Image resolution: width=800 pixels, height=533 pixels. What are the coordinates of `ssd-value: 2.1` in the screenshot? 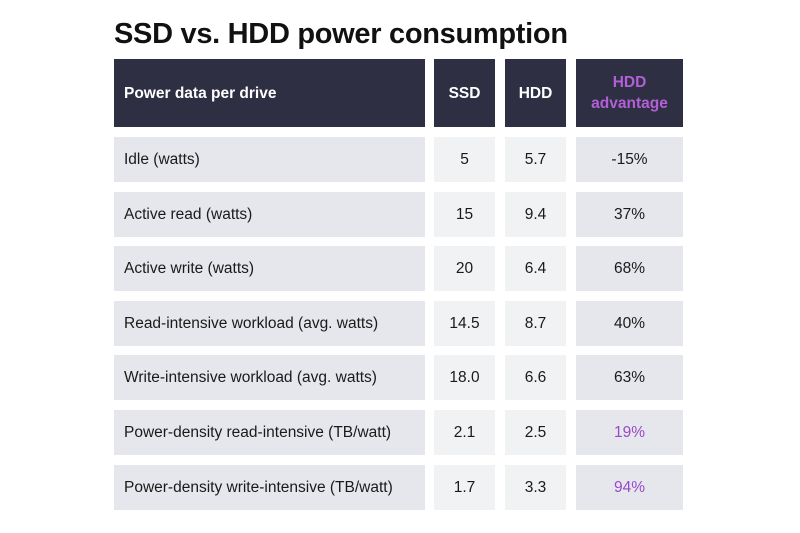 It's located at (464, 432).